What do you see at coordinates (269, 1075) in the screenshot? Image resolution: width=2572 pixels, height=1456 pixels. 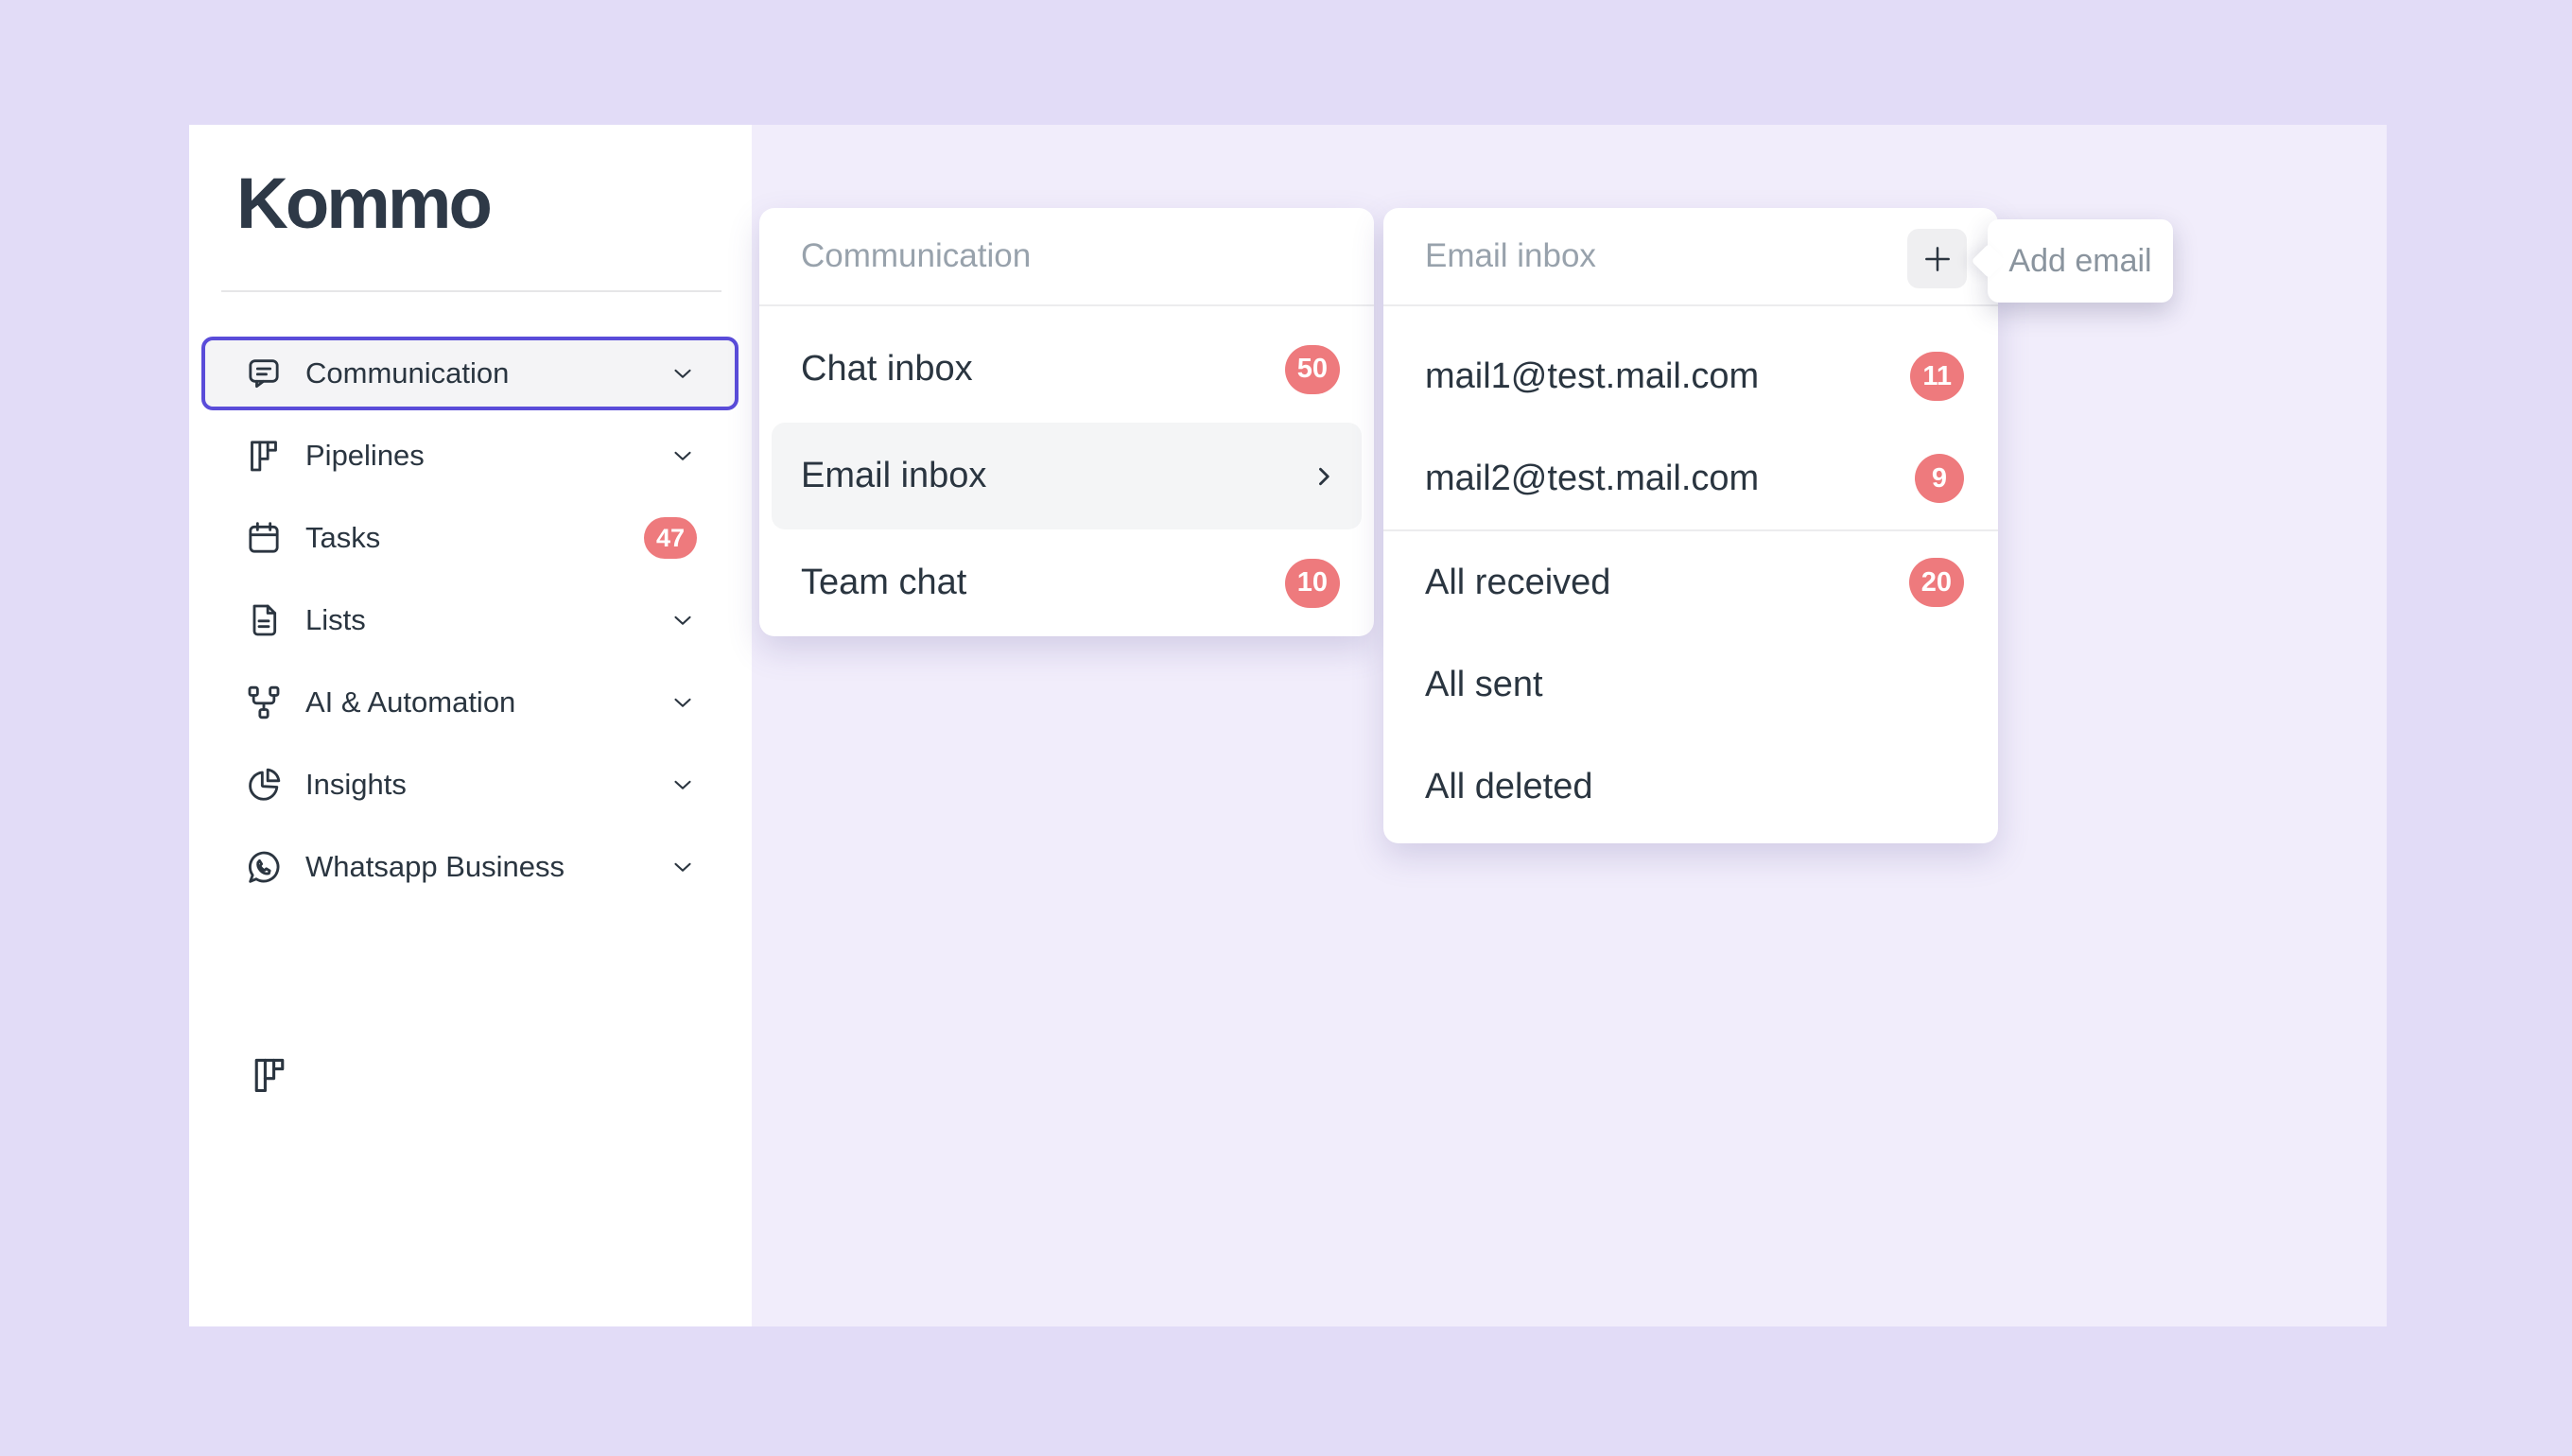 I see `sidebar-collapse-kanban-icon` at bounding box center [269, 1075].